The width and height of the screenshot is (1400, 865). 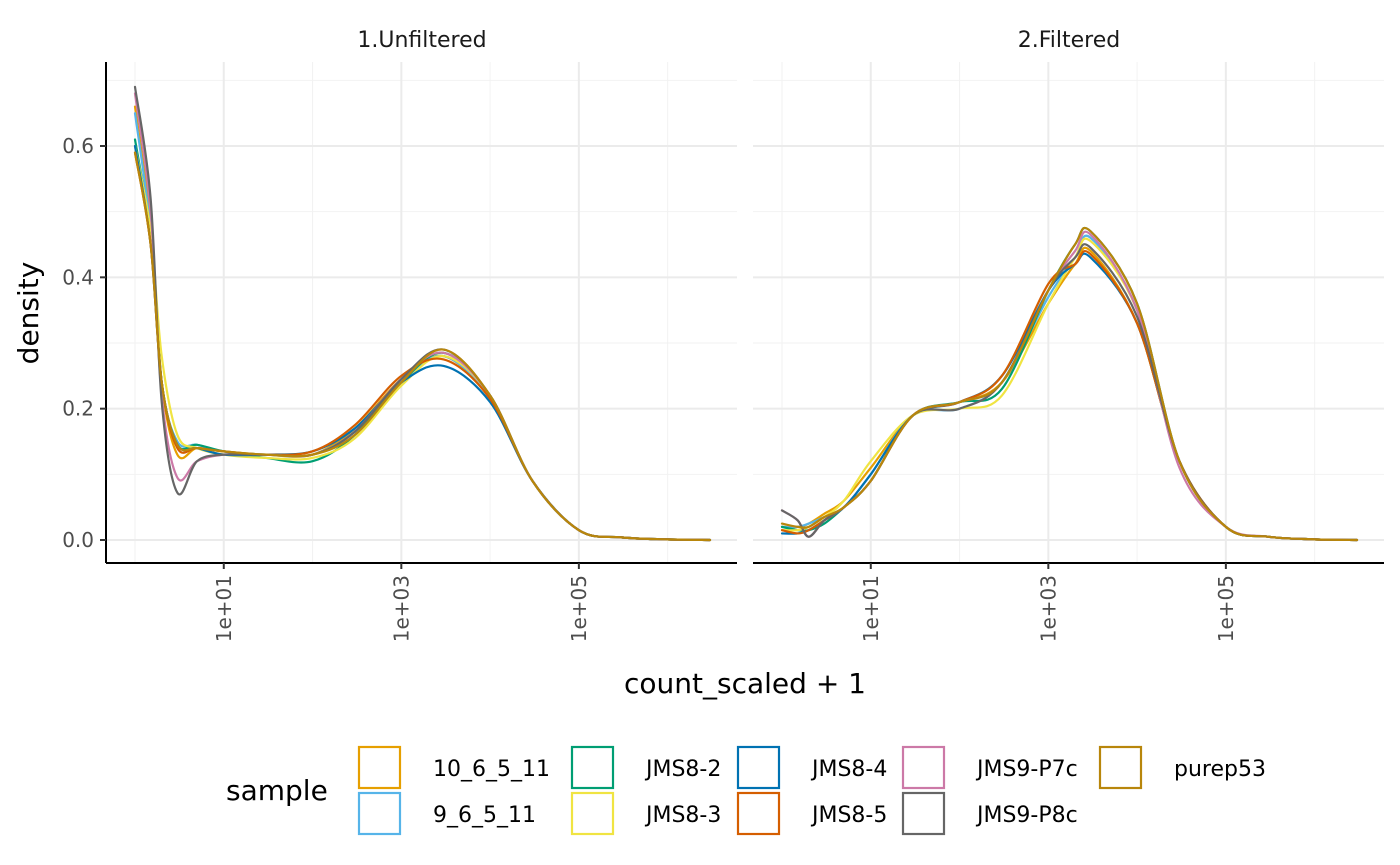 I want to click on strip-title-filtered: 2.Filtered, so click(x=1069, y=40).